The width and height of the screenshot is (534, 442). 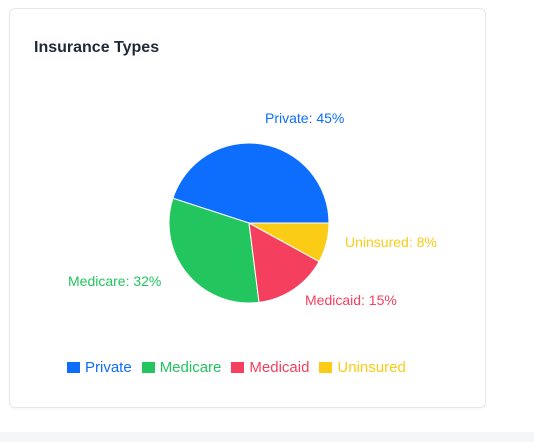 What do you see at coordinates (97, 47) in the screenshot?
I see `card-title: Insurance Types` at bounding box center [97, 47].